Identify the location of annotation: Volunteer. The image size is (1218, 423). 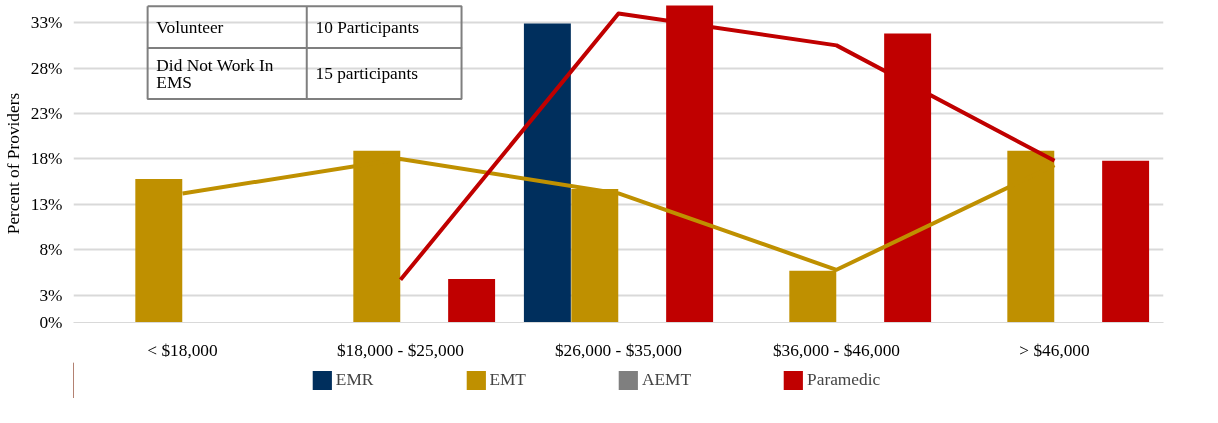
(190, 27).